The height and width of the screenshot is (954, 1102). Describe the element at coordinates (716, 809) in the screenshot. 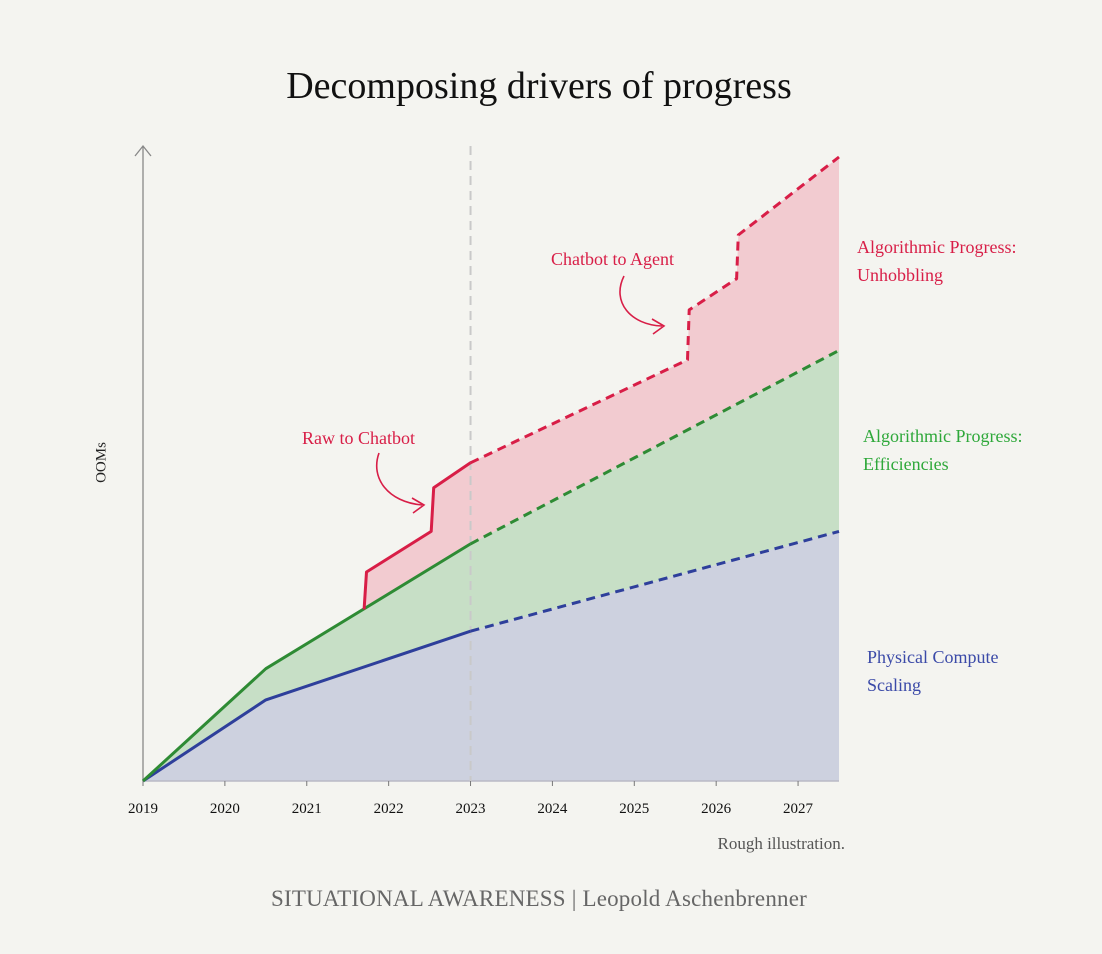

I see `x-tick-label-2026: 2026` at that location.